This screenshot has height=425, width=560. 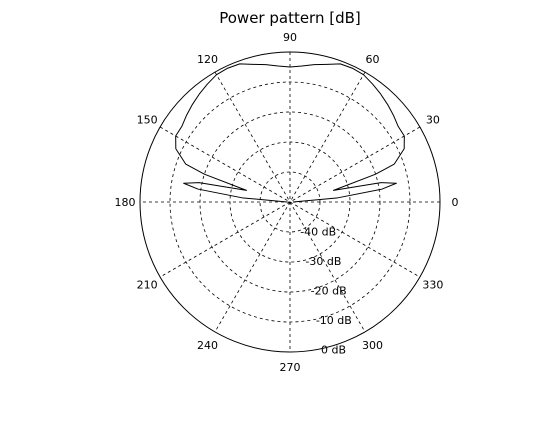 I want to click on pattern-curve, so click(x=290, y=133).